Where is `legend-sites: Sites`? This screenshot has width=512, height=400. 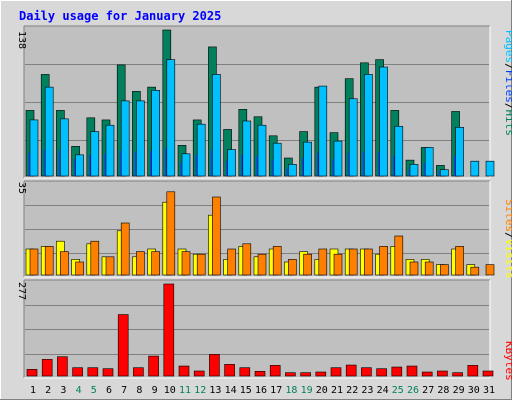
legend-sites: Sites is located at coordinates (507, 215).